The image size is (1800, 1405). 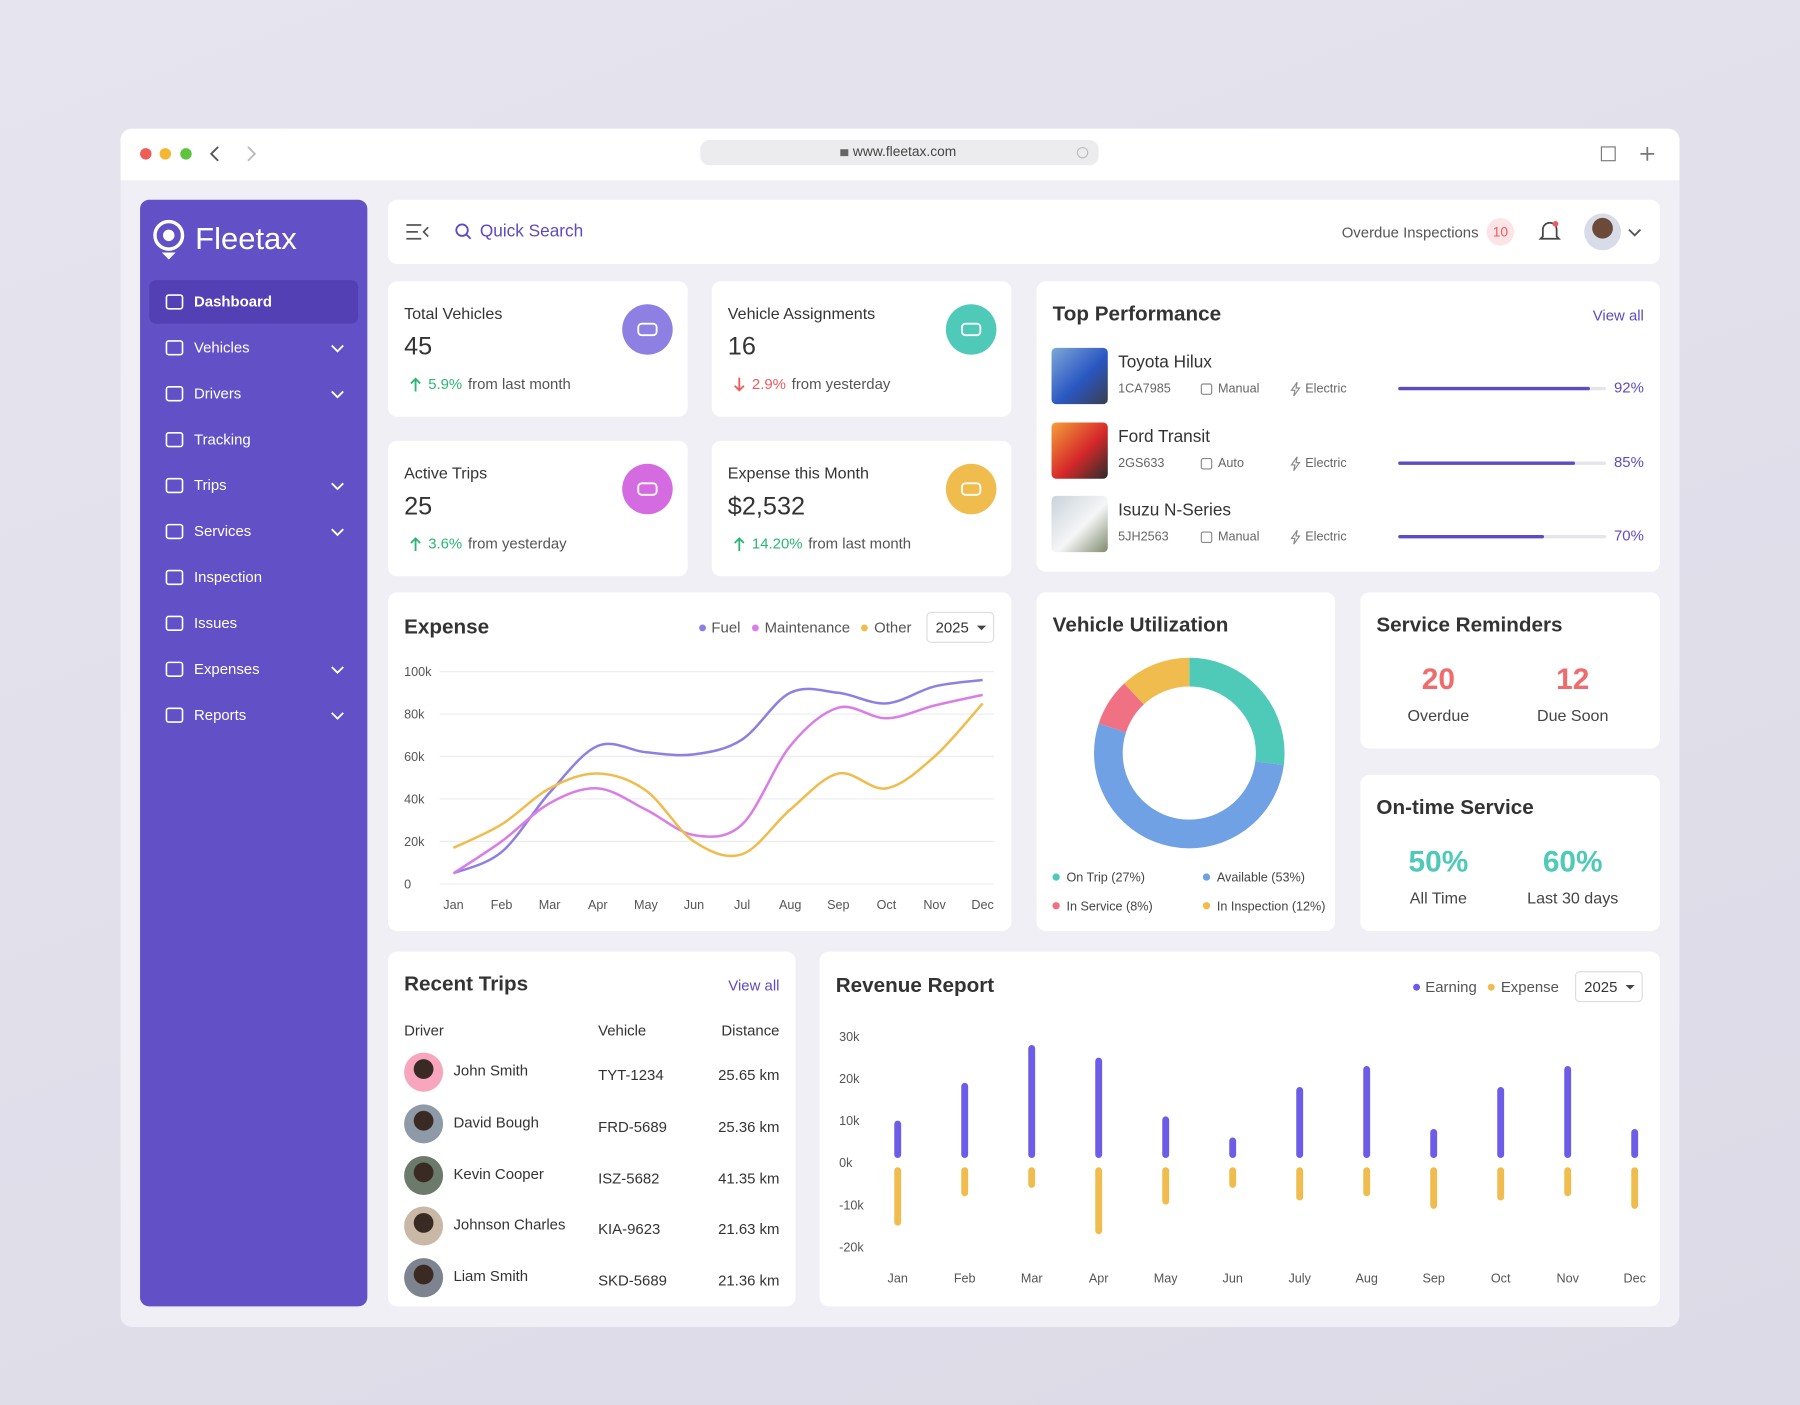 I want to click on overdue-badge: 10, so click(x=1500, y=232).